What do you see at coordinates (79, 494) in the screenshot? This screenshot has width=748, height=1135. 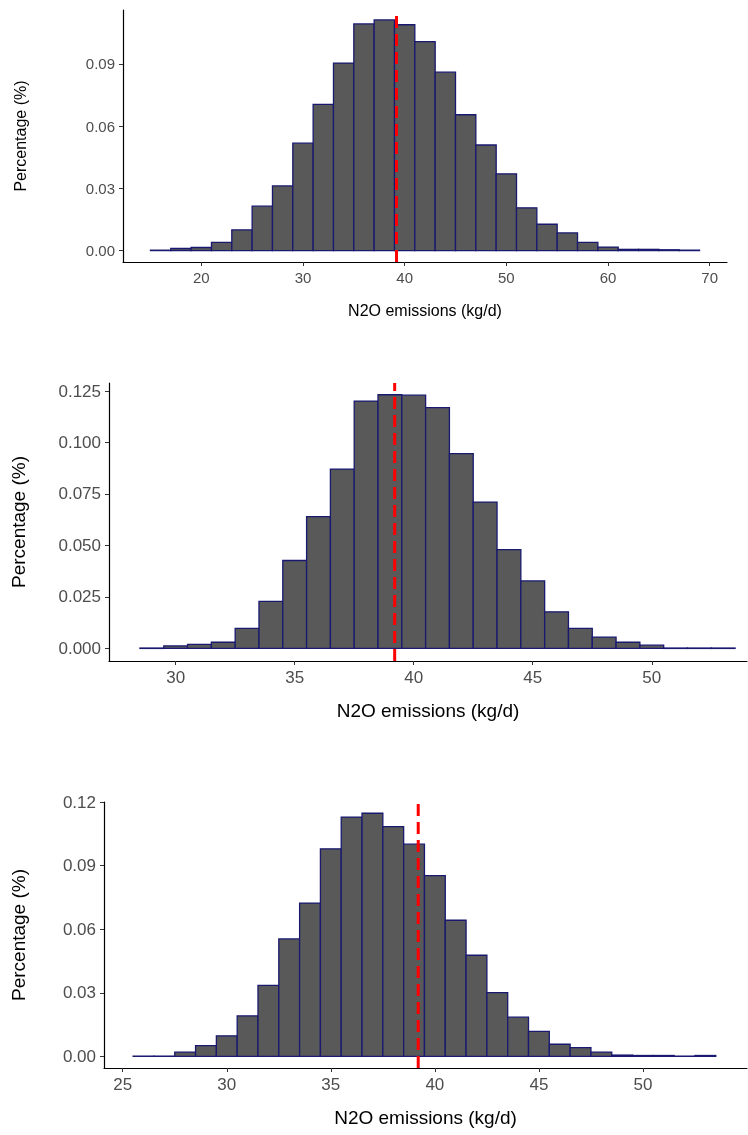 I see `y-tick-label: 0.075` at bounding box center [79, 494].